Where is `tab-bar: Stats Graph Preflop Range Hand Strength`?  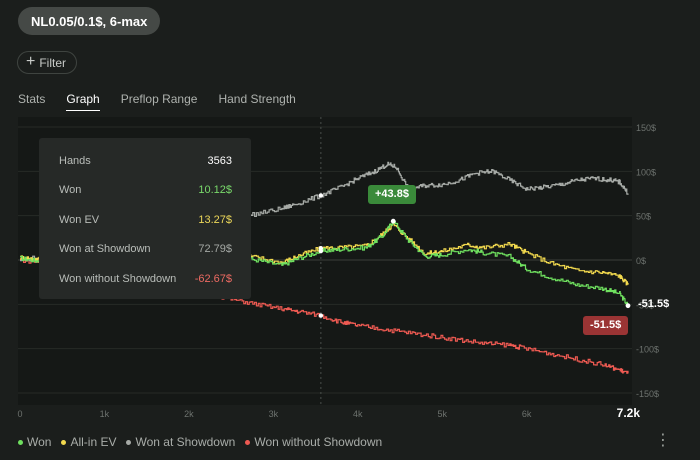
tab-bar: Stats Graph Preflop Range Hand Strength is located at coordinates (167, 101).